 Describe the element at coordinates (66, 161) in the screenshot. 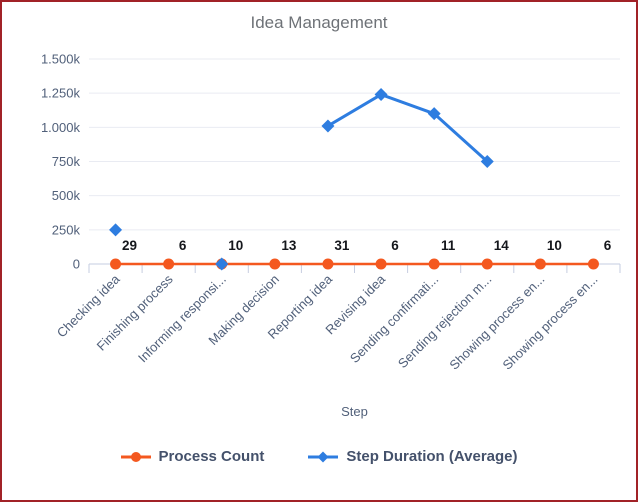

I see `y-axis-tick-label: 750k` at that location.